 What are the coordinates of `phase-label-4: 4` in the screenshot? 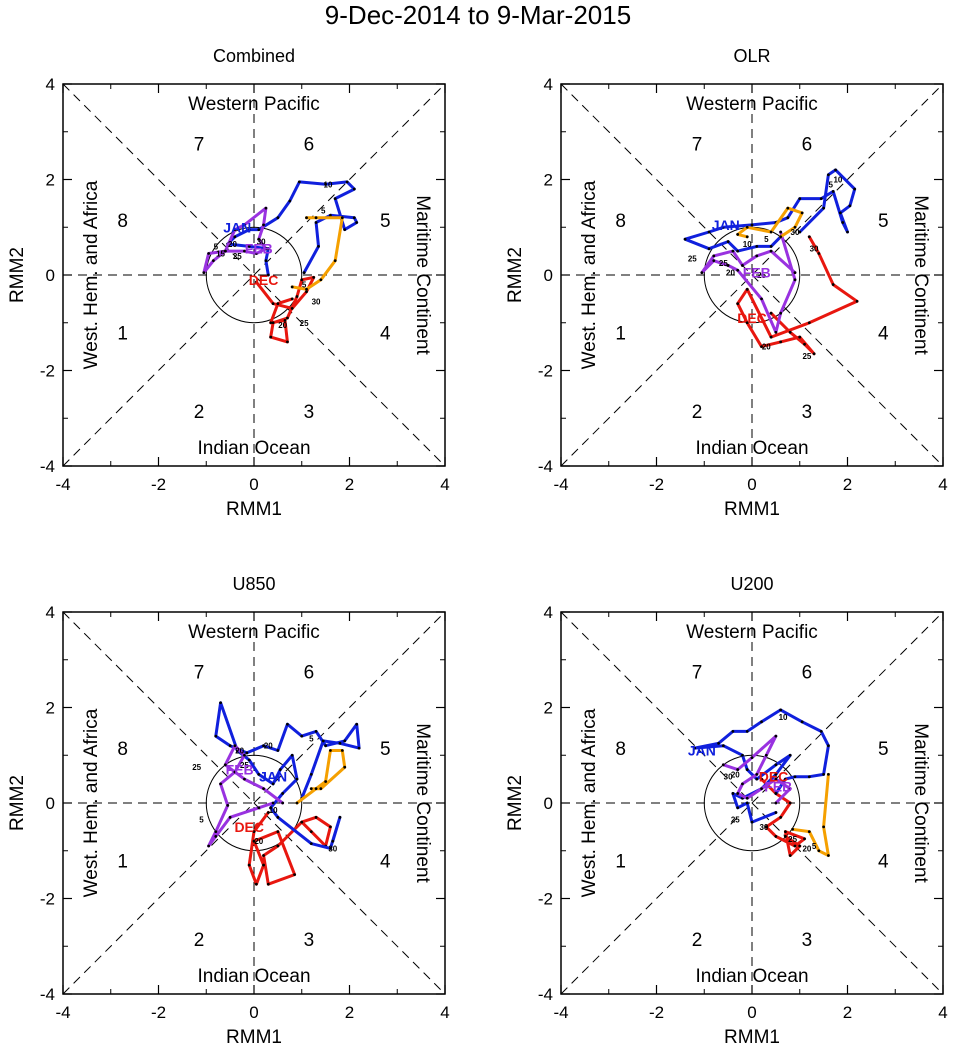 It's located at (385, 861).